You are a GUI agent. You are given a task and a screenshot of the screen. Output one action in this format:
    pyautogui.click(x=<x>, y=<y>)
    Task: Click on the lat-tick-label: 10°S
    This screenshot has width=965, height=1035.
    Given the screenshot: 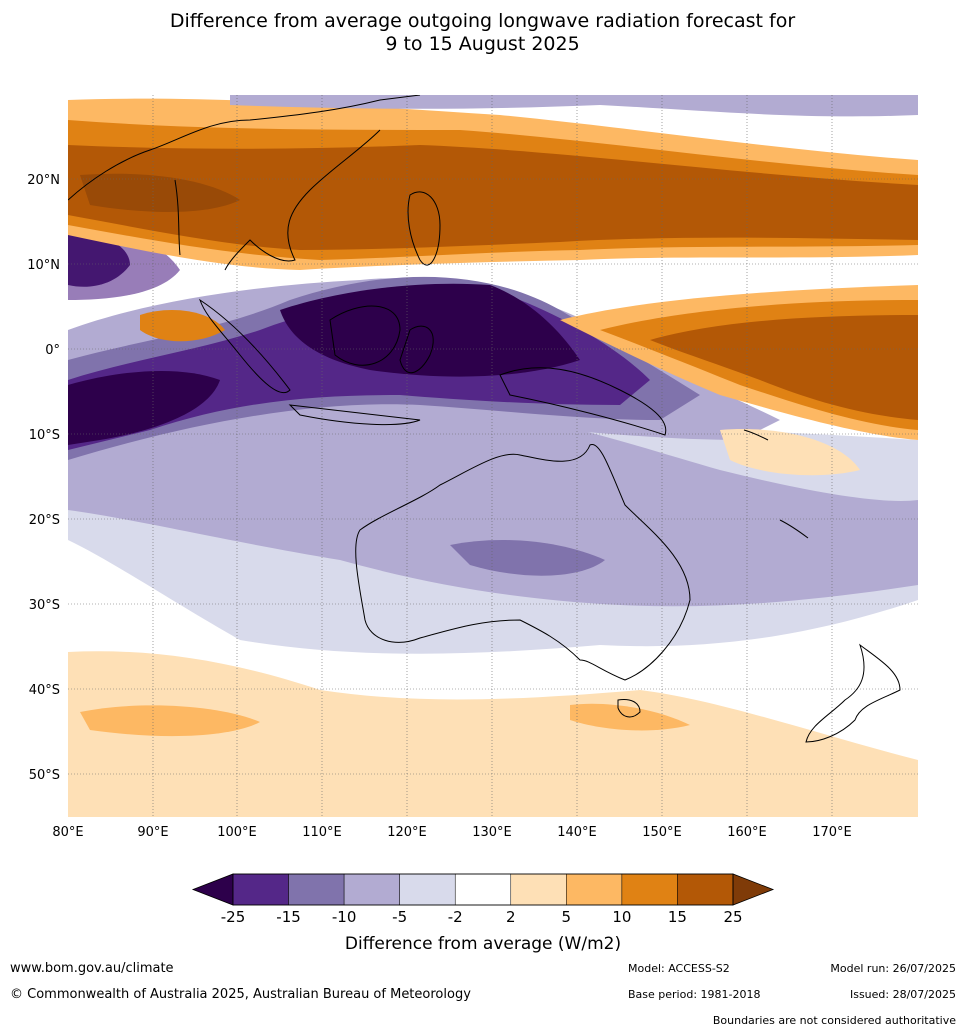 What is the action you would take?
    pyautogui.click(x=44, y=435)
    